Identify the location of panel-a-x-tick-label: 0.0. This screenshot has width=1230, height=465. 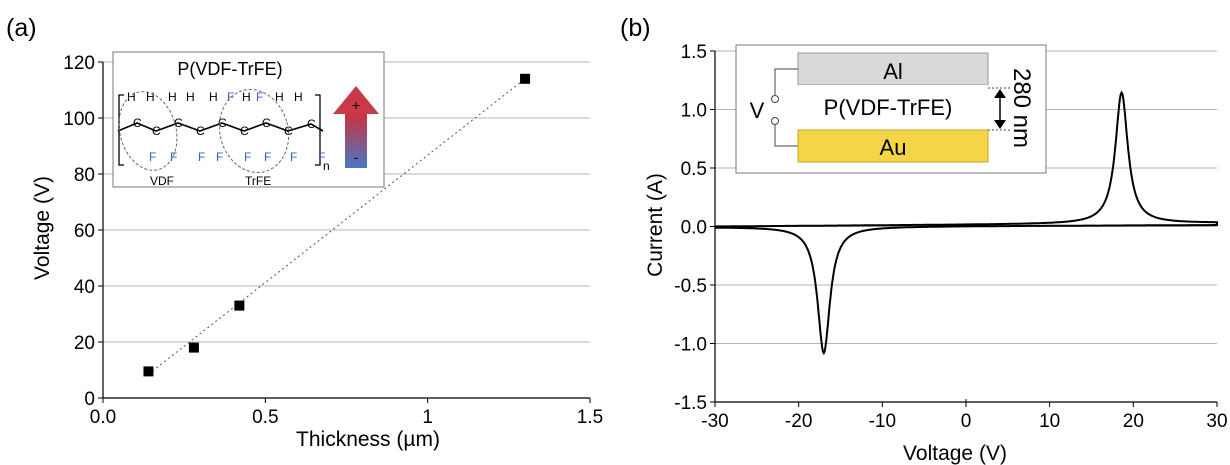
(103, 417).